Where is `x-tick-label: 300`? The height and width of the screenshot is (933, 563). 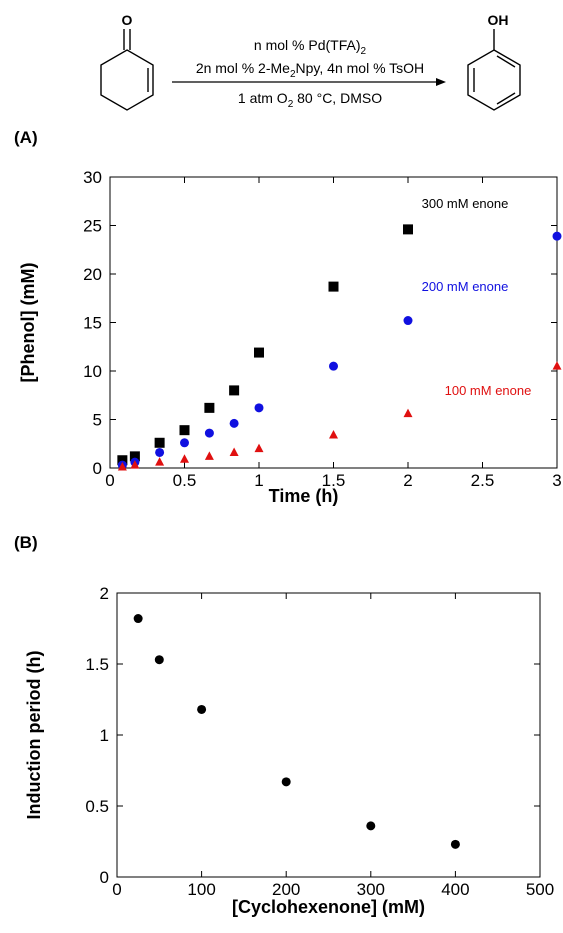
x-tick-label: 300 is located at coordinates (371, 889).